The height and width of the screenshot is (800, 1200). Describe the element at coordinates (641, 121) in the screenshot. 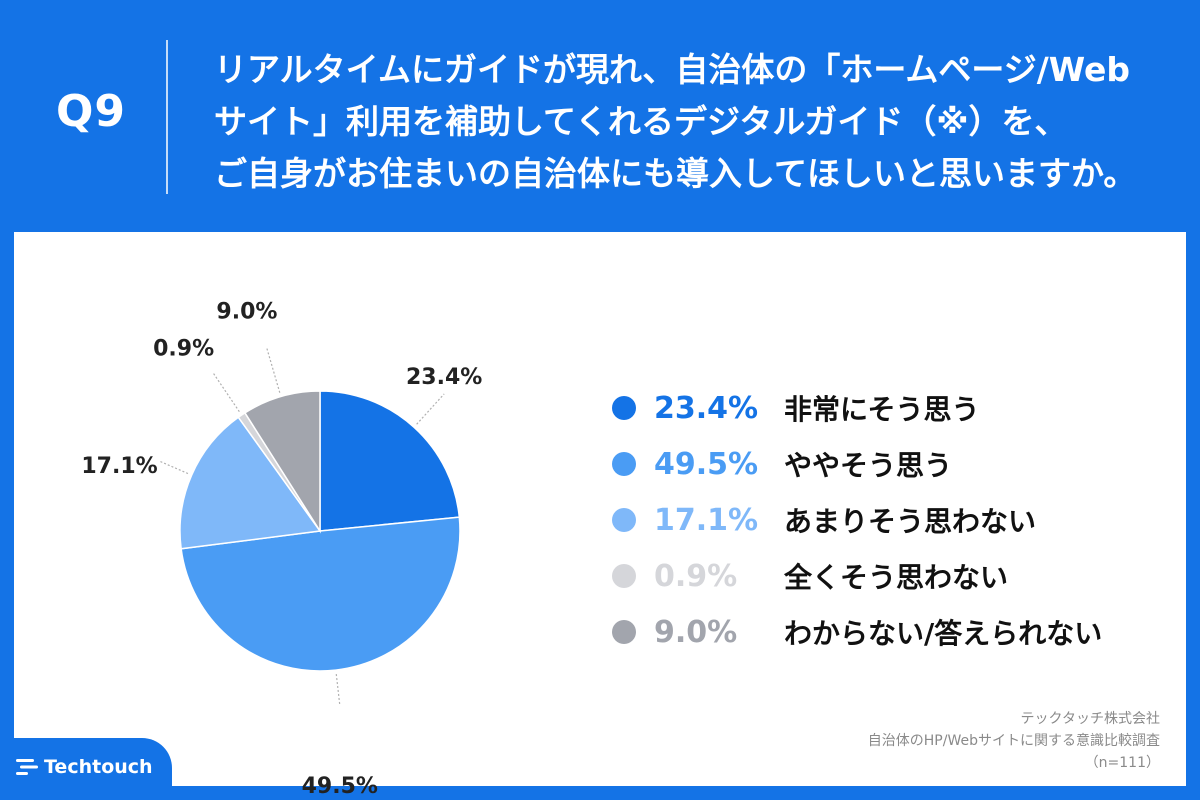

I see `question-line-2: サイト」利用を補助してくれるデジタルガイド（※）を、` at that location.